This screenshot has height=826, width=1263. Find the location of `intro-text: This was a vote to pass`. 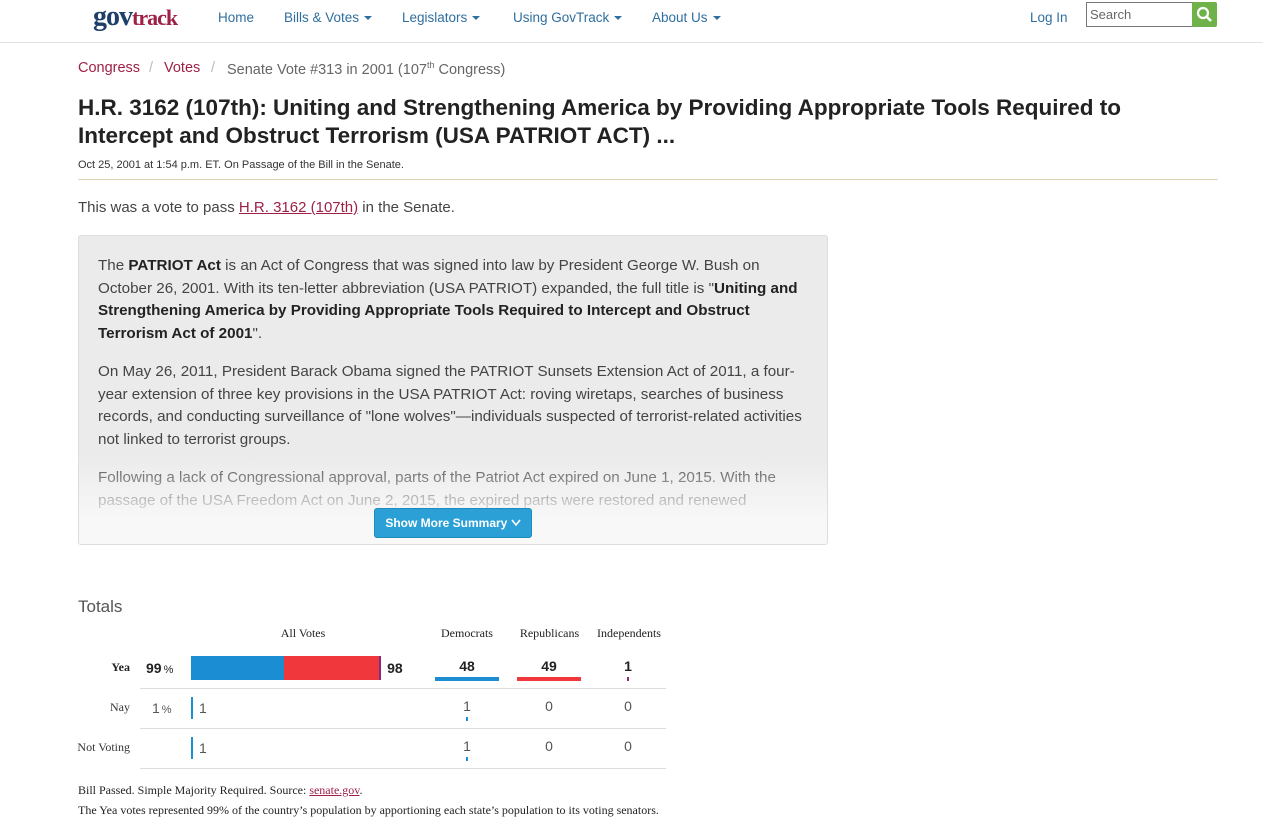

intro-text: This was a vote to pass is located at coordinates (158, 207).